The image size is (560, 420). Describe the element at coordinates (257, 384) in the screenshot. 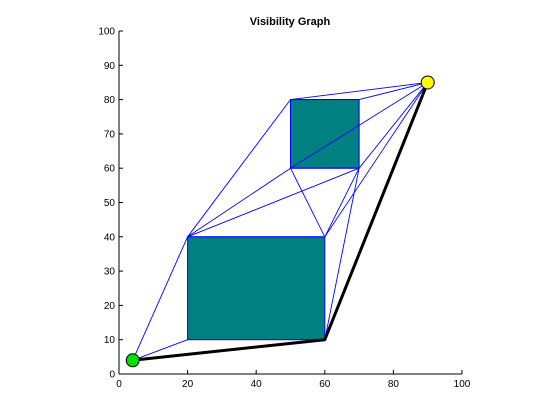

I see `x-tick-label: 40` at that location.